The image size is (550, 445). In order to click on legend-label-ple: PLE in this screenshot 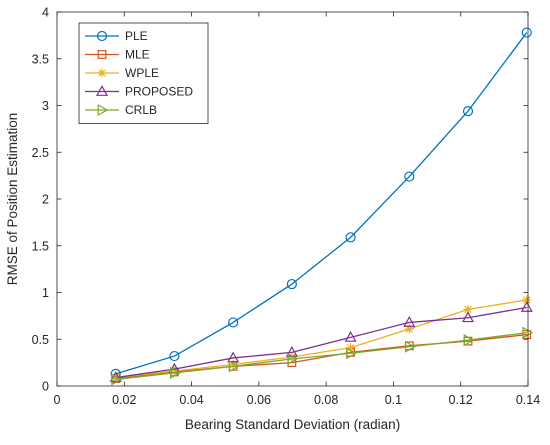, I will do `click(136, 36)`.